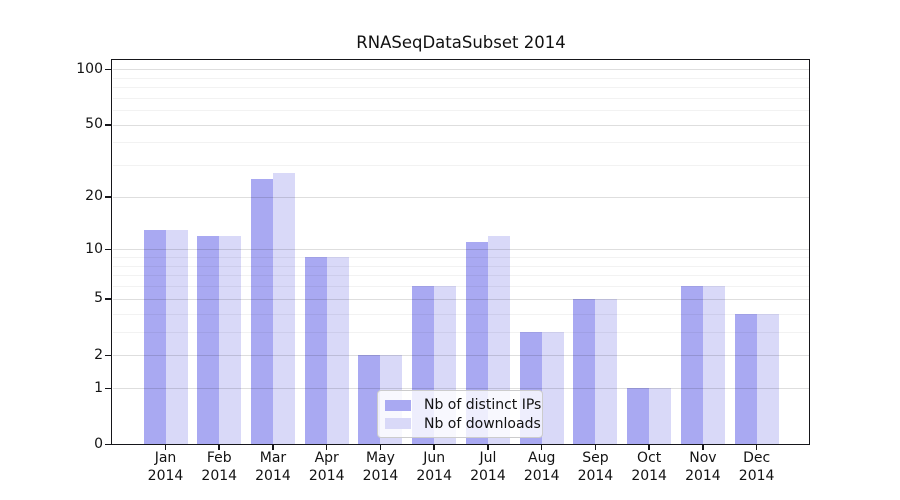 The height and width of the screenshot is (500, 900). What do you see at coordinates (398, 424) in the screenshot?
I see `legend-swatch-downloads-icon` at bounding box center [398, 424].